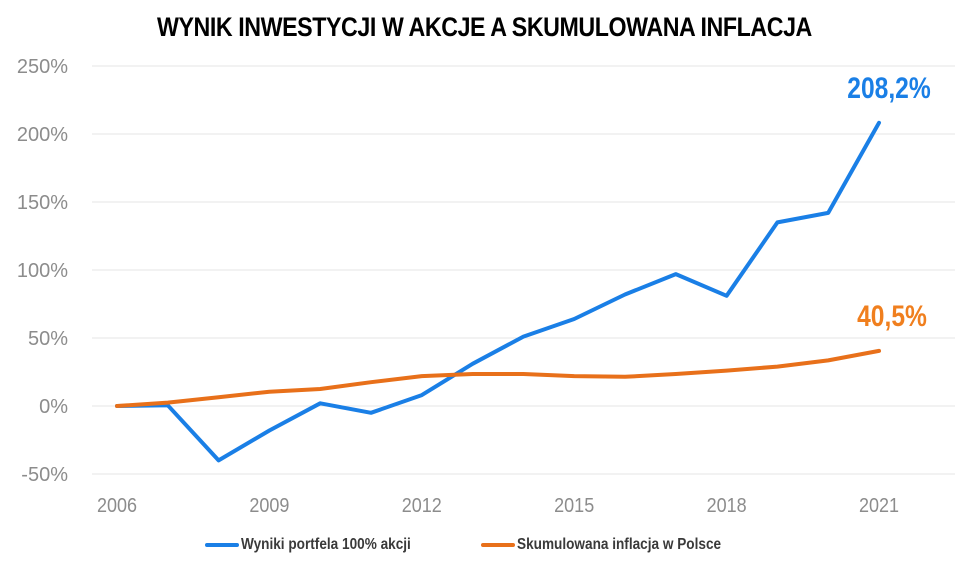  What do you see at coordinates (422, 506) in the screenshot?
I see `x-tick-label: 2012` at bounding box center [422, 506].